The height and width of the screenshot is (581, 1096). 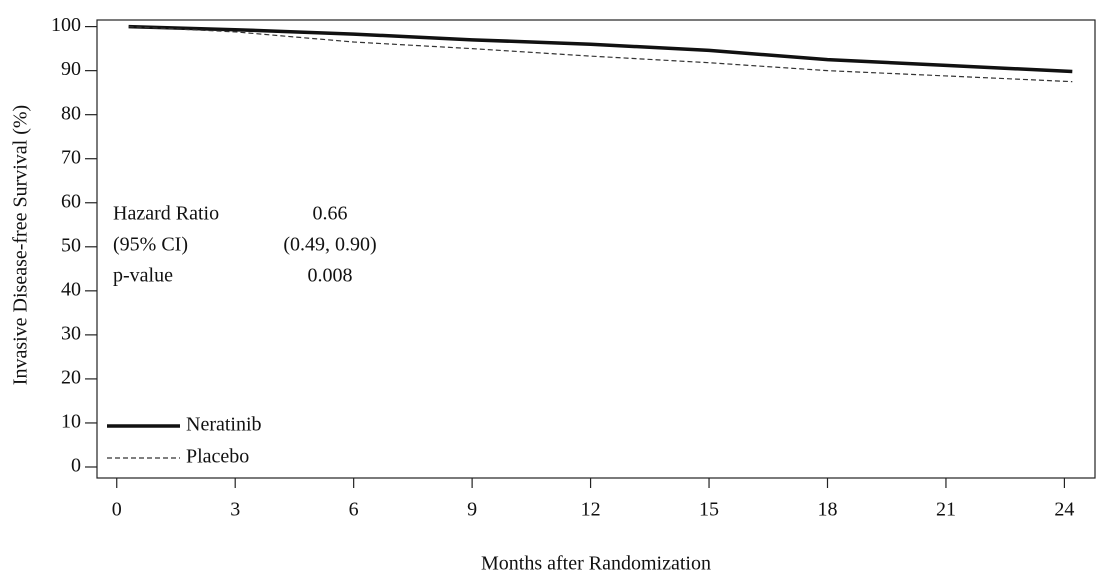 I want to click on legend-label: Placebo, so click(x=217, y=457).